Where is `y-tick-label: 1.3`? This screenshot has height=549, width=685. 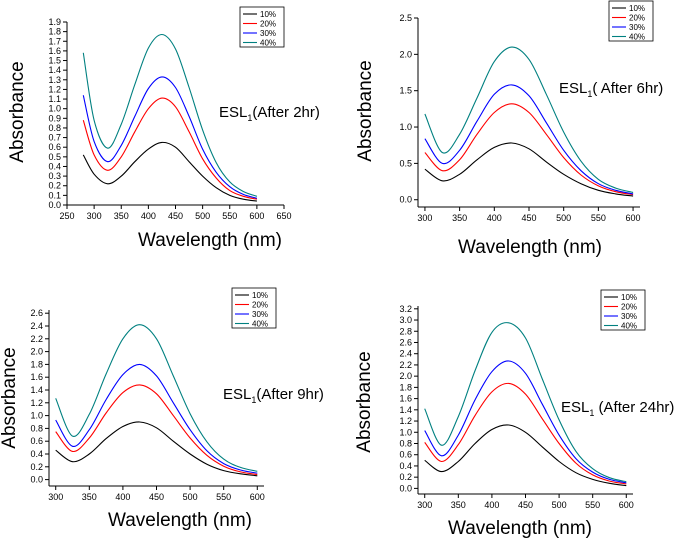
y-tick-label: 1.3 is located at coordinates (54, 80).